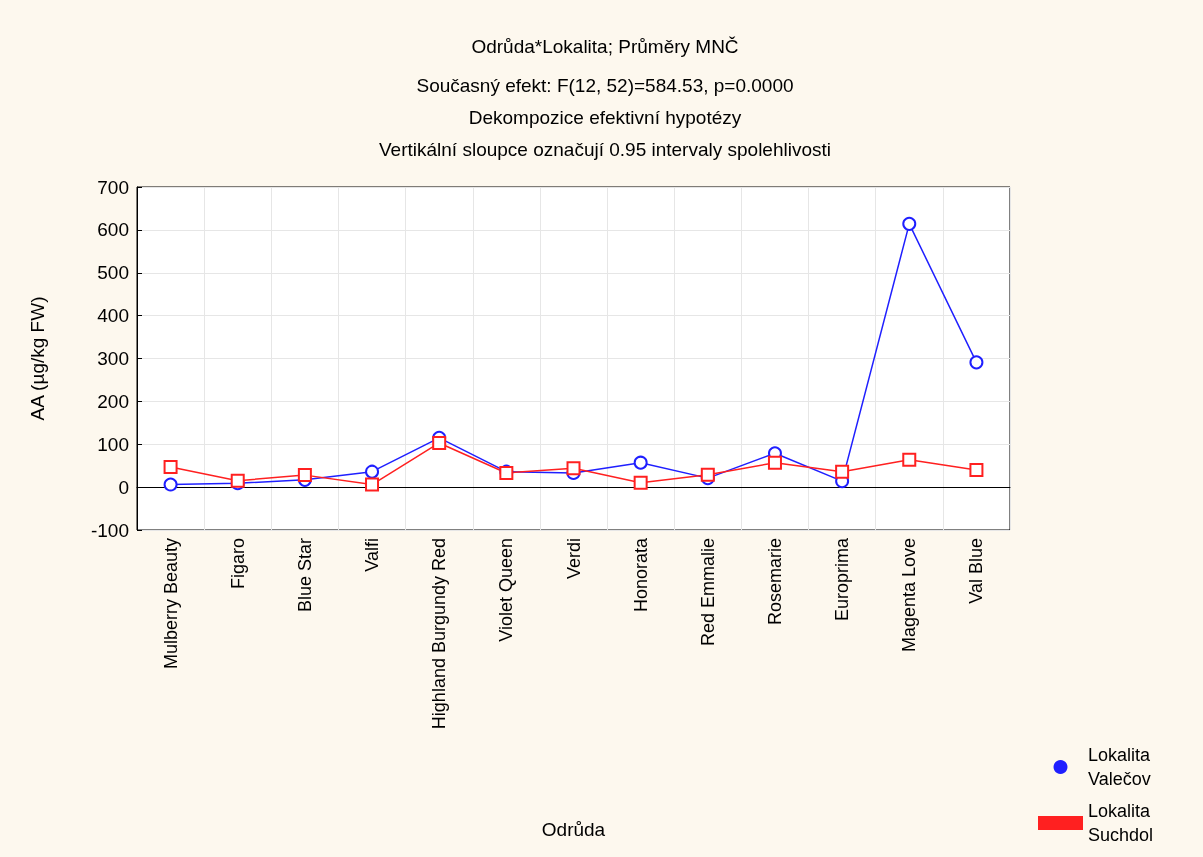  I want to click on x-tick-label: Mulberry Beauty, so click(170, 604).